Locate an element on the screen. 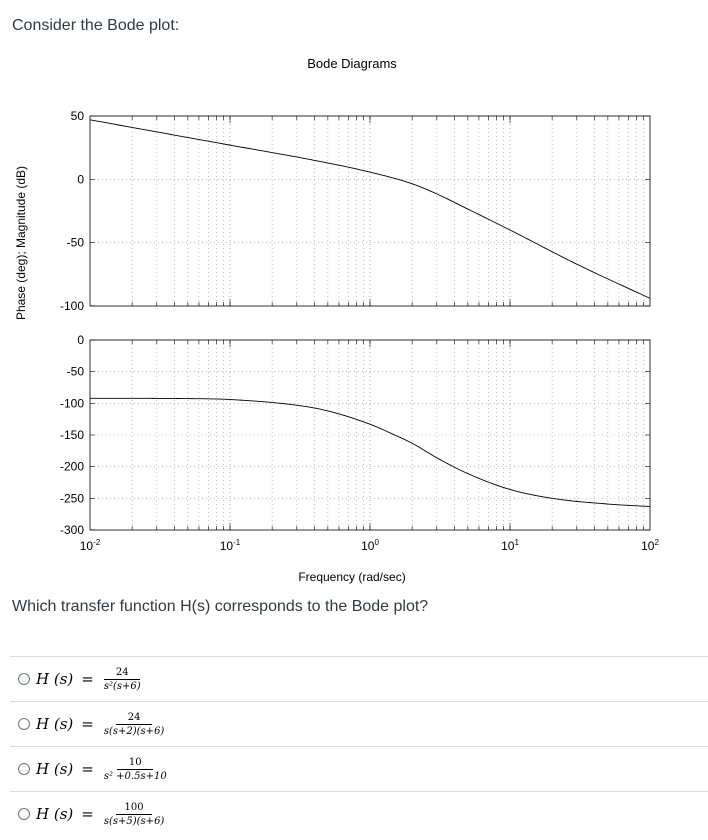 The image size is (708, 840). denominator: s² +0.5s+10 is located at coordinates (135, 776).